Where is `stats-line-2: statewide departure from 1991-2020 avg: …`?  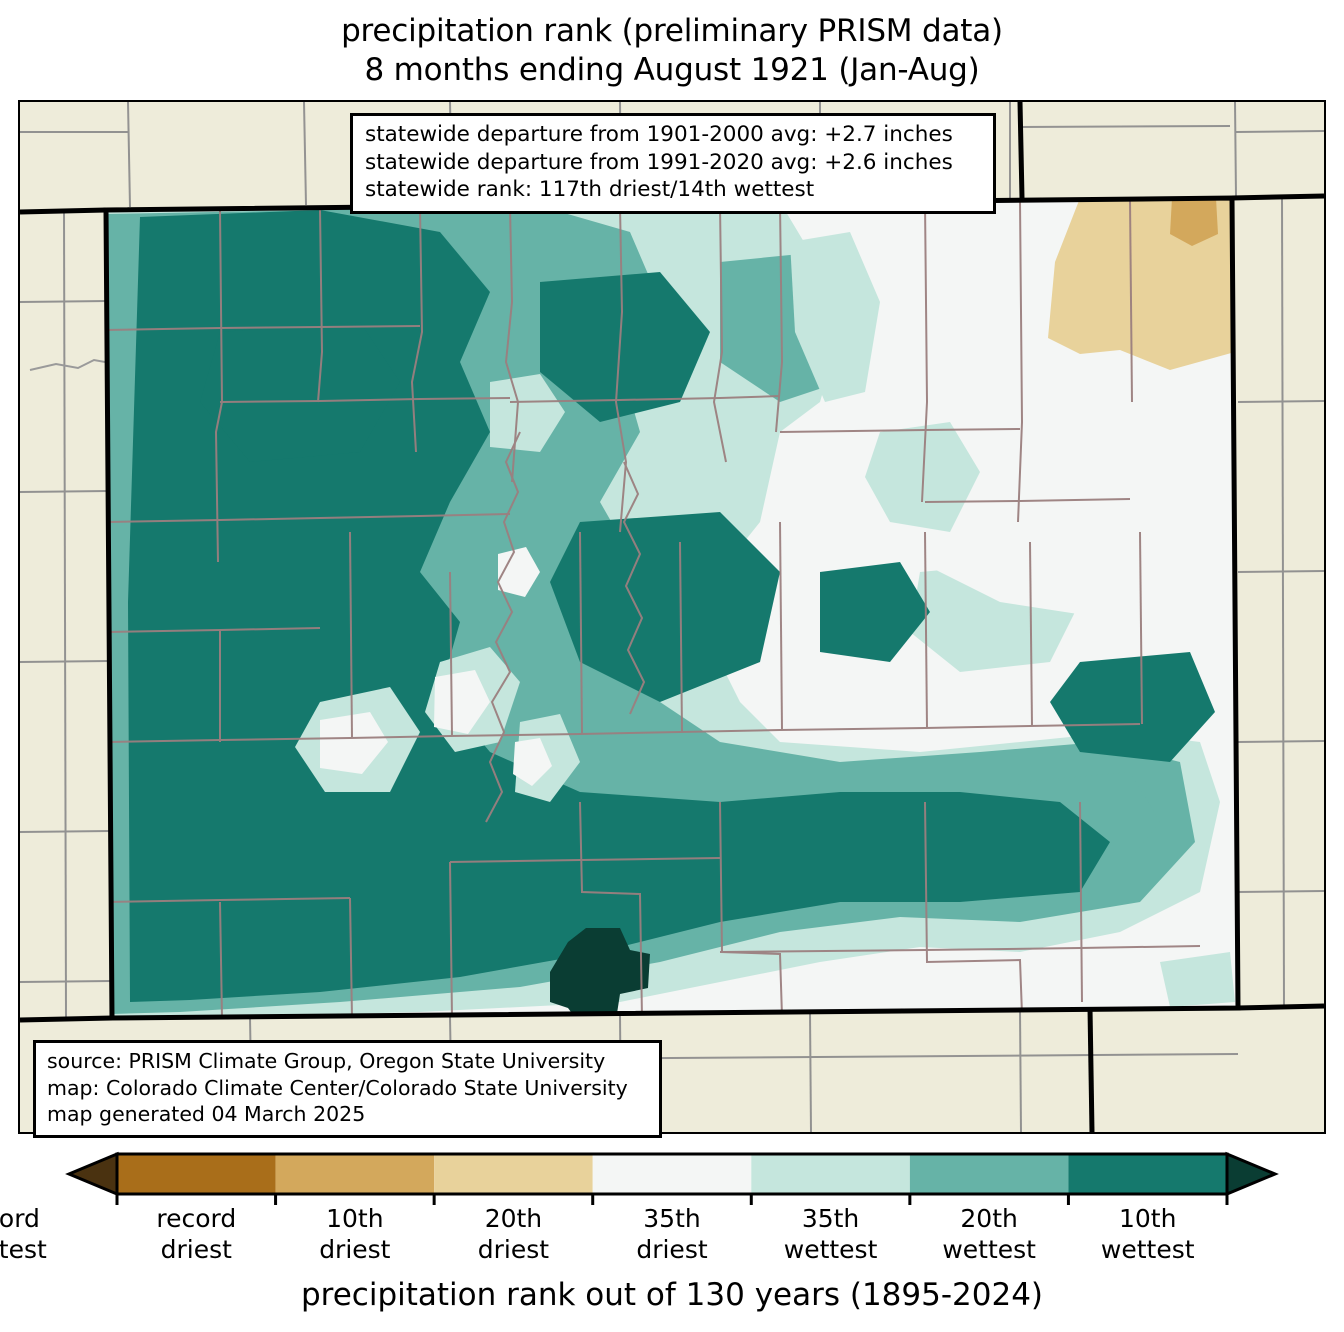 stats-line-2: statewide departure from 1991-2020 avg: … is located at coordinates (659, 162).